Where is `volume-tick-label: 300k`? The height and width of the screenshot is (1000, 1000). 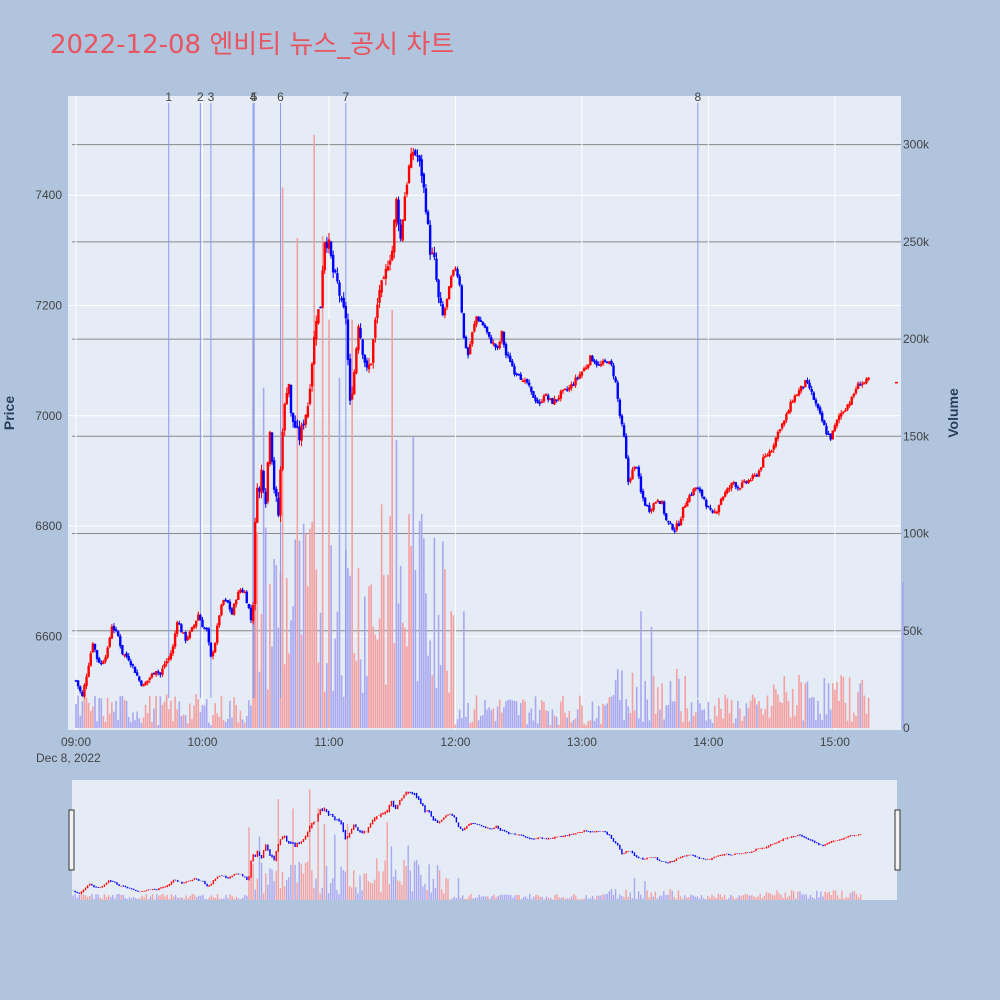 volume-tick-label: 300k is located at coordinates (916, 145).